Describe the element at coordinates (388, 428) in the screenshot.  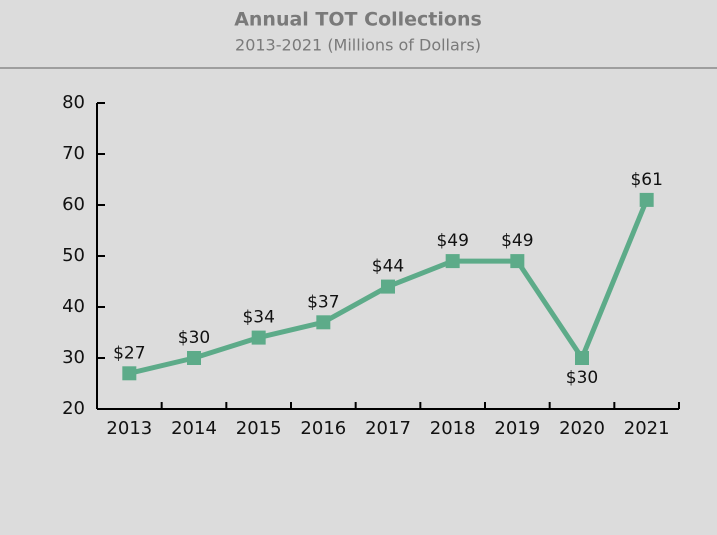
I see `x-tick-label: 2017` at that location.